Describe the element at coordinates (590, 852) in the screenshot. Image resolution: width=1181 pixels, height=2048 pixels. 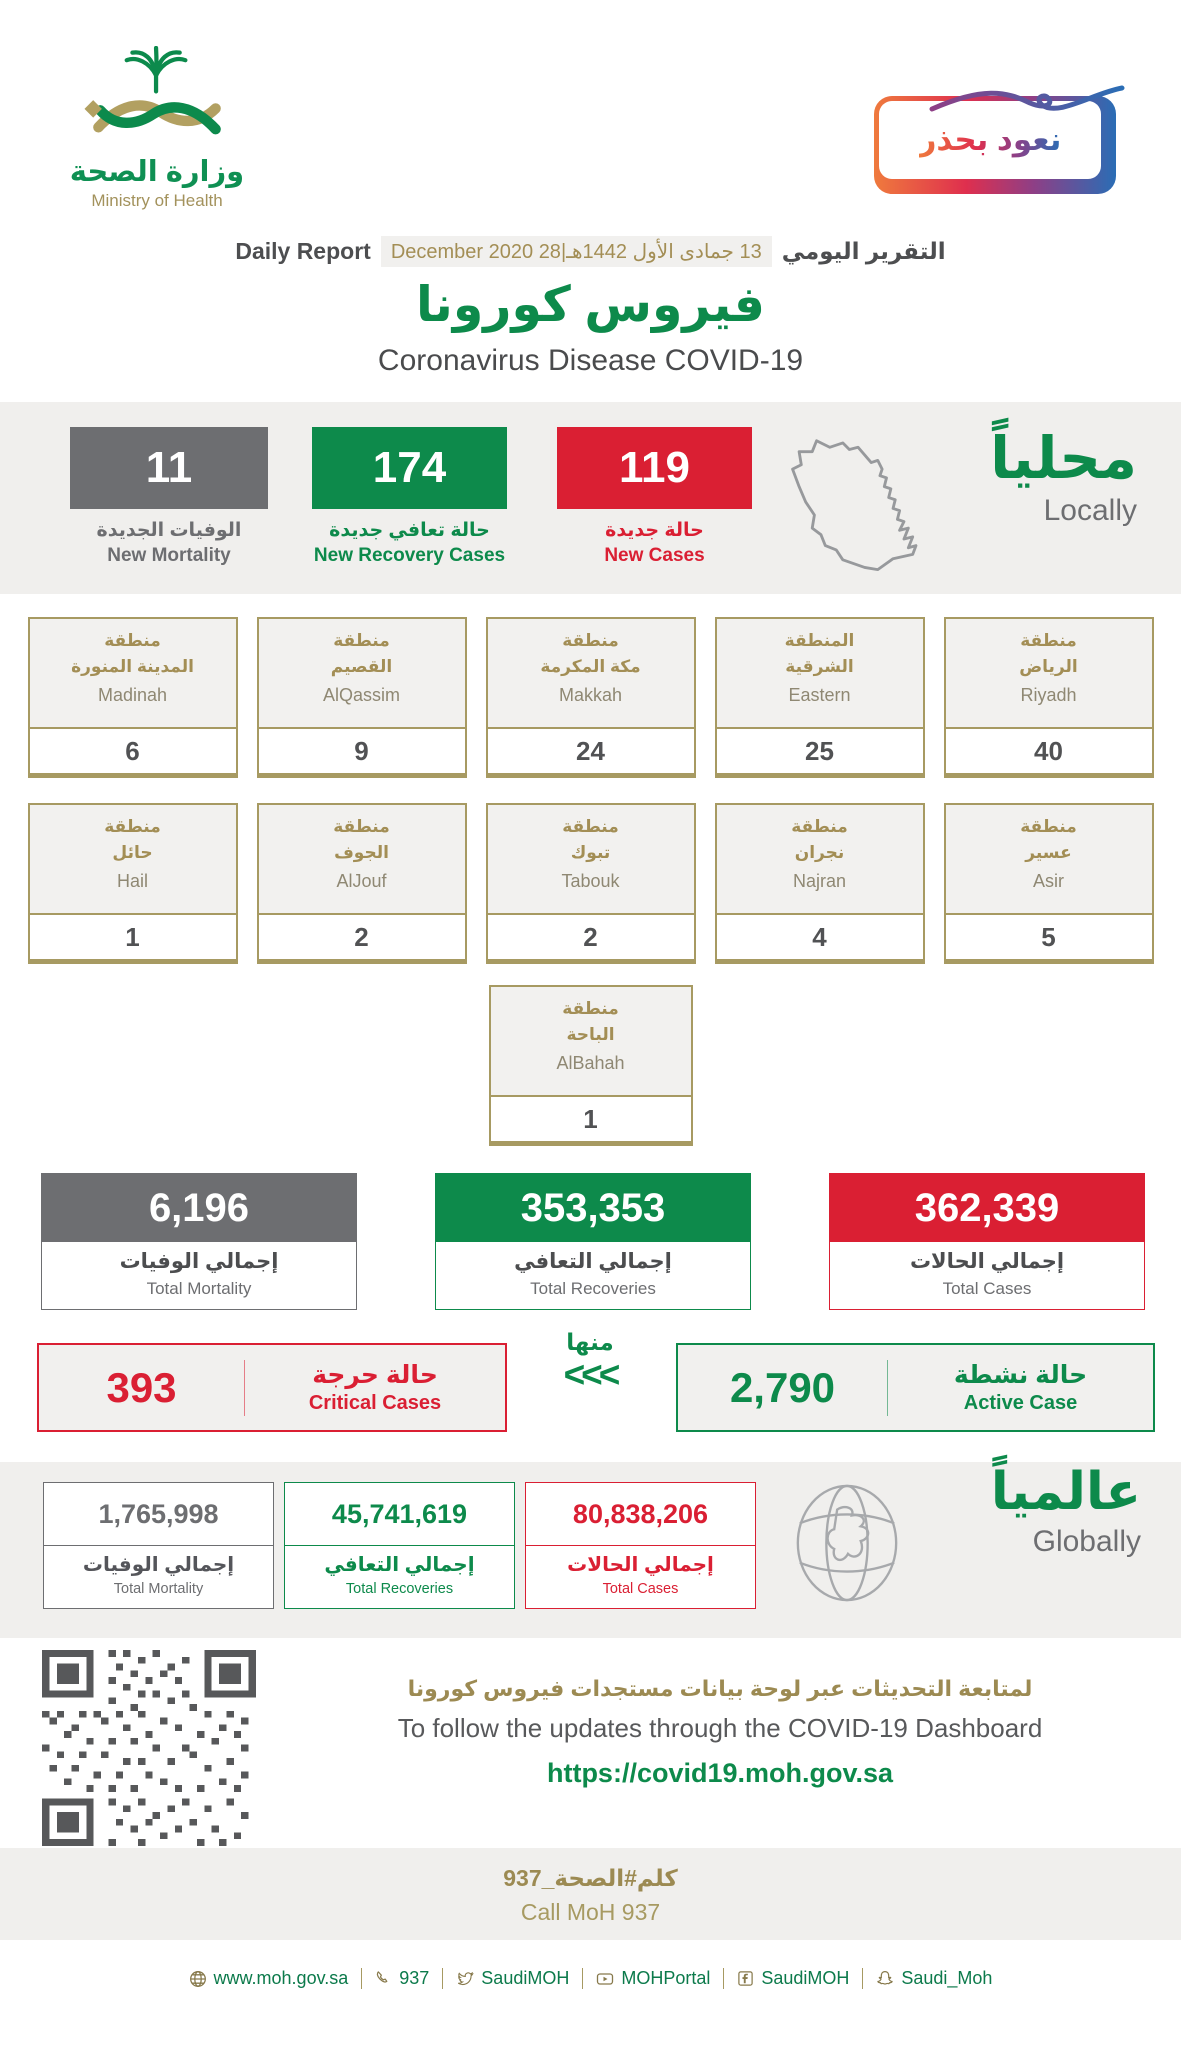
I see `region-ar-line2: تبوك` at that location.